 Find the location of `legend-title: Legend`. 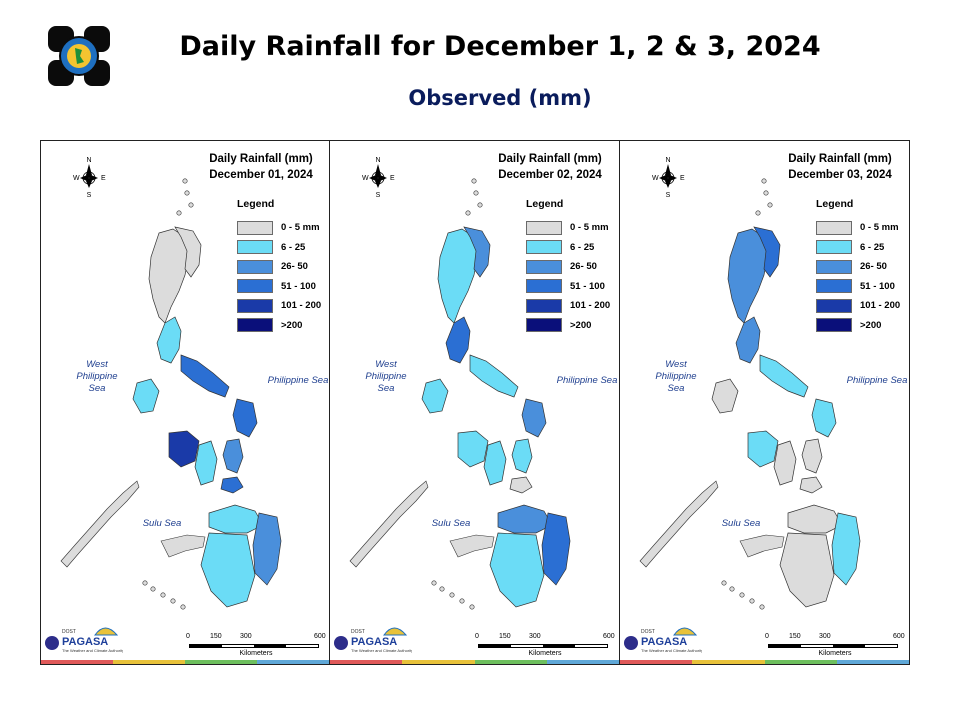

legend-title: Legend is located at coordinates (545, 204).